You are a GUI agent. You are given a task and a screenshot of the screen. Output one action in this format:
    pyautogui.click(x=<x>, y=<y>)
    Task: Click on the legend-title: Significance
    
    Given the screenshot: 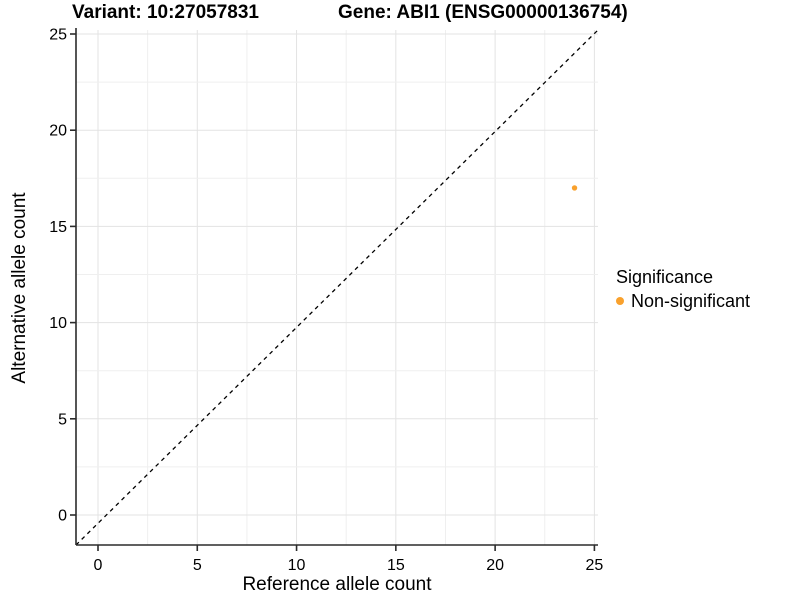 What is the action you would take?
    pyautogui.click(x=665, y=277)
    